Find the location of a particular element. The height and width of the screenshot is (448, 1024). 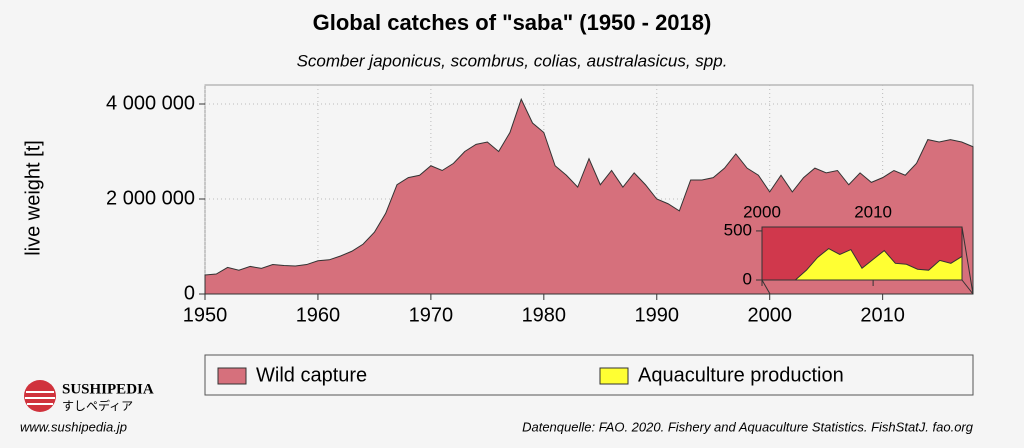

y-axis-label: live weight [t] is located at coordinates (33, 198).